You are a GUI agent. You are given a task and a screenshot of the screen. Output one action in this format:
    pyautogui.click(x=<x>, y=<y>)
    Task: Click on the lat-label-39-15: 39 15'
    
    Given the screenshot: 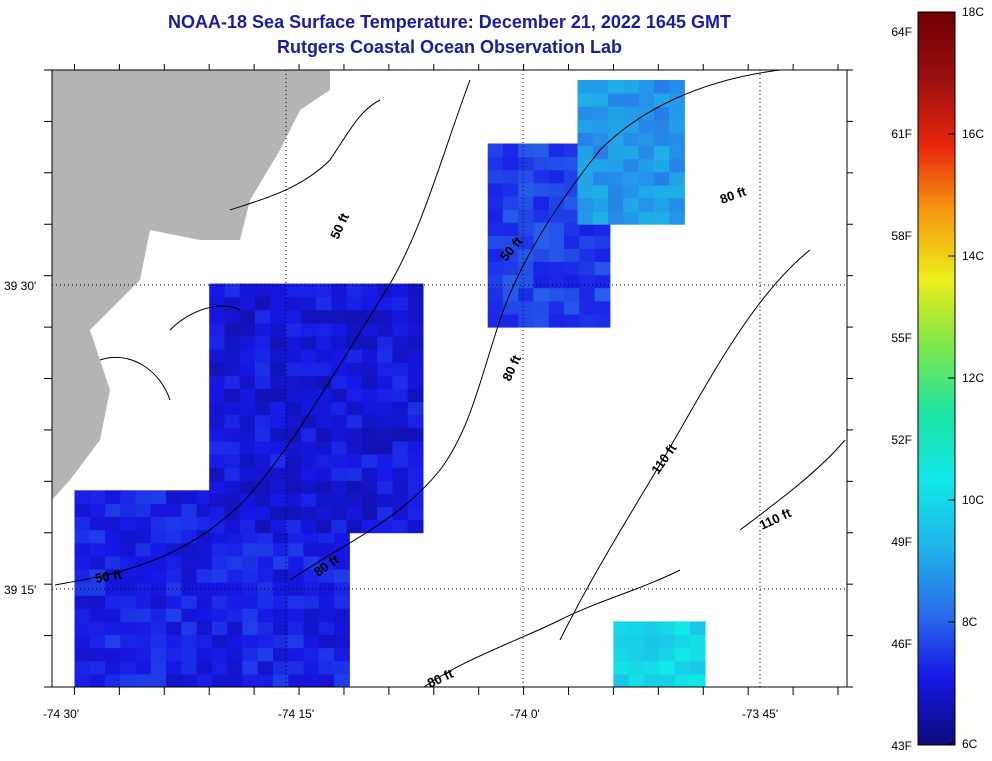 What is the action you would take?
    pyautogui.click(x=20, y=590)
    